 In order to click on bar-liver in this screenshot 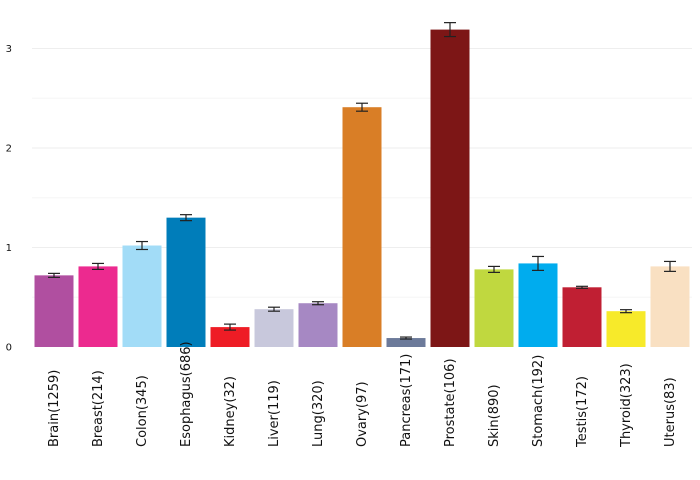, I will do `click(274, 328)`.